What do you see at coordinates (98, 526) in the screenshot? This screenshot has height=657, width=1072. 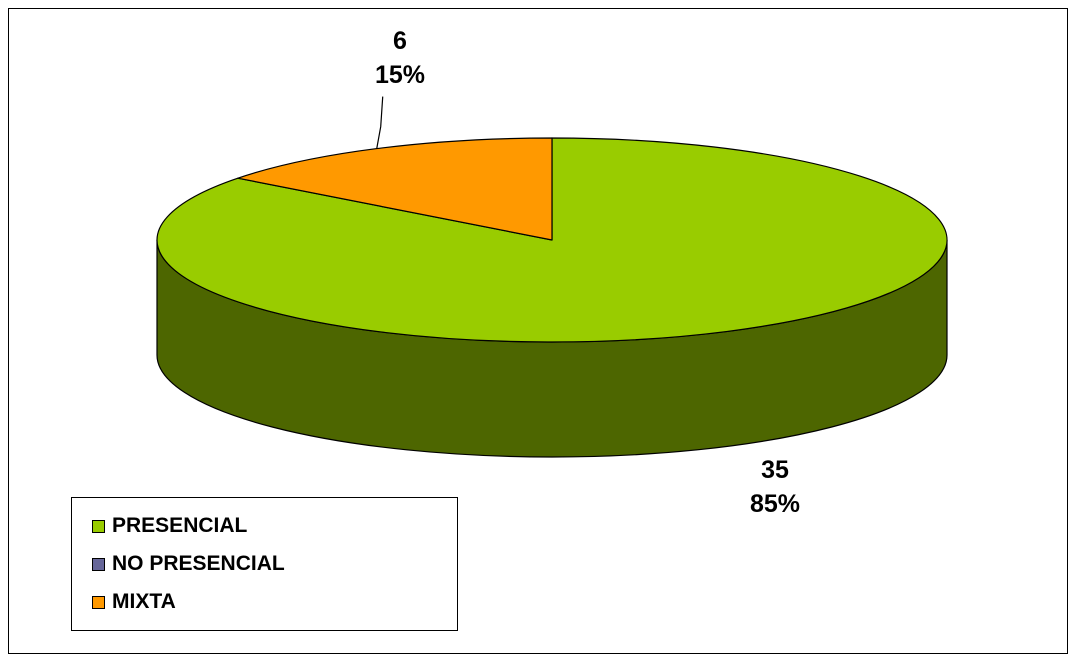 I see `legend-swatch-presencial` at bounding box center [98, 526].